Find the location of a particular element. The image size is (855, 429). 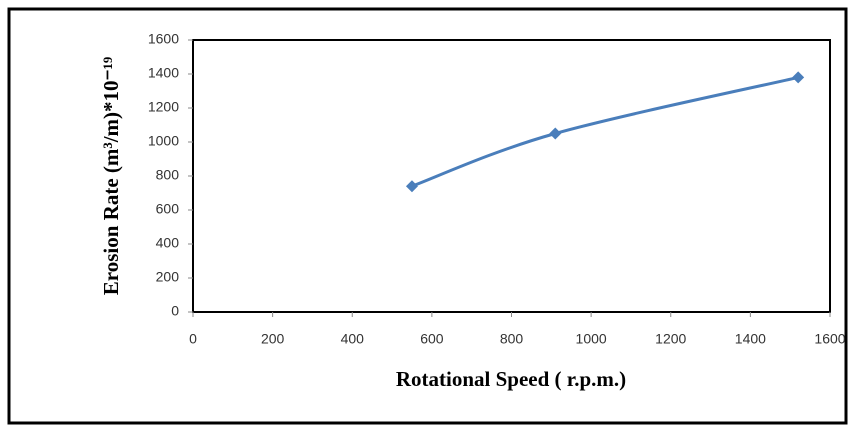

y-tick-label: 200 is located at coordinates (168, 277).